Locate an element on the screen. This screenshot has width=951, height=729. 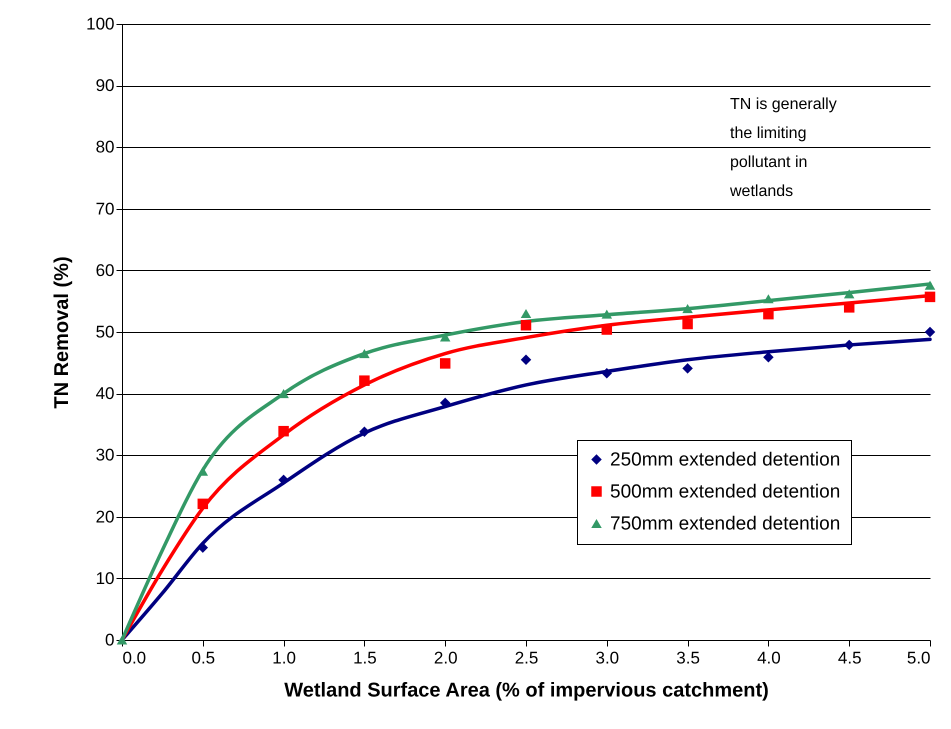
x-tick-label: 3.5 is located at coordinates (688, 658).